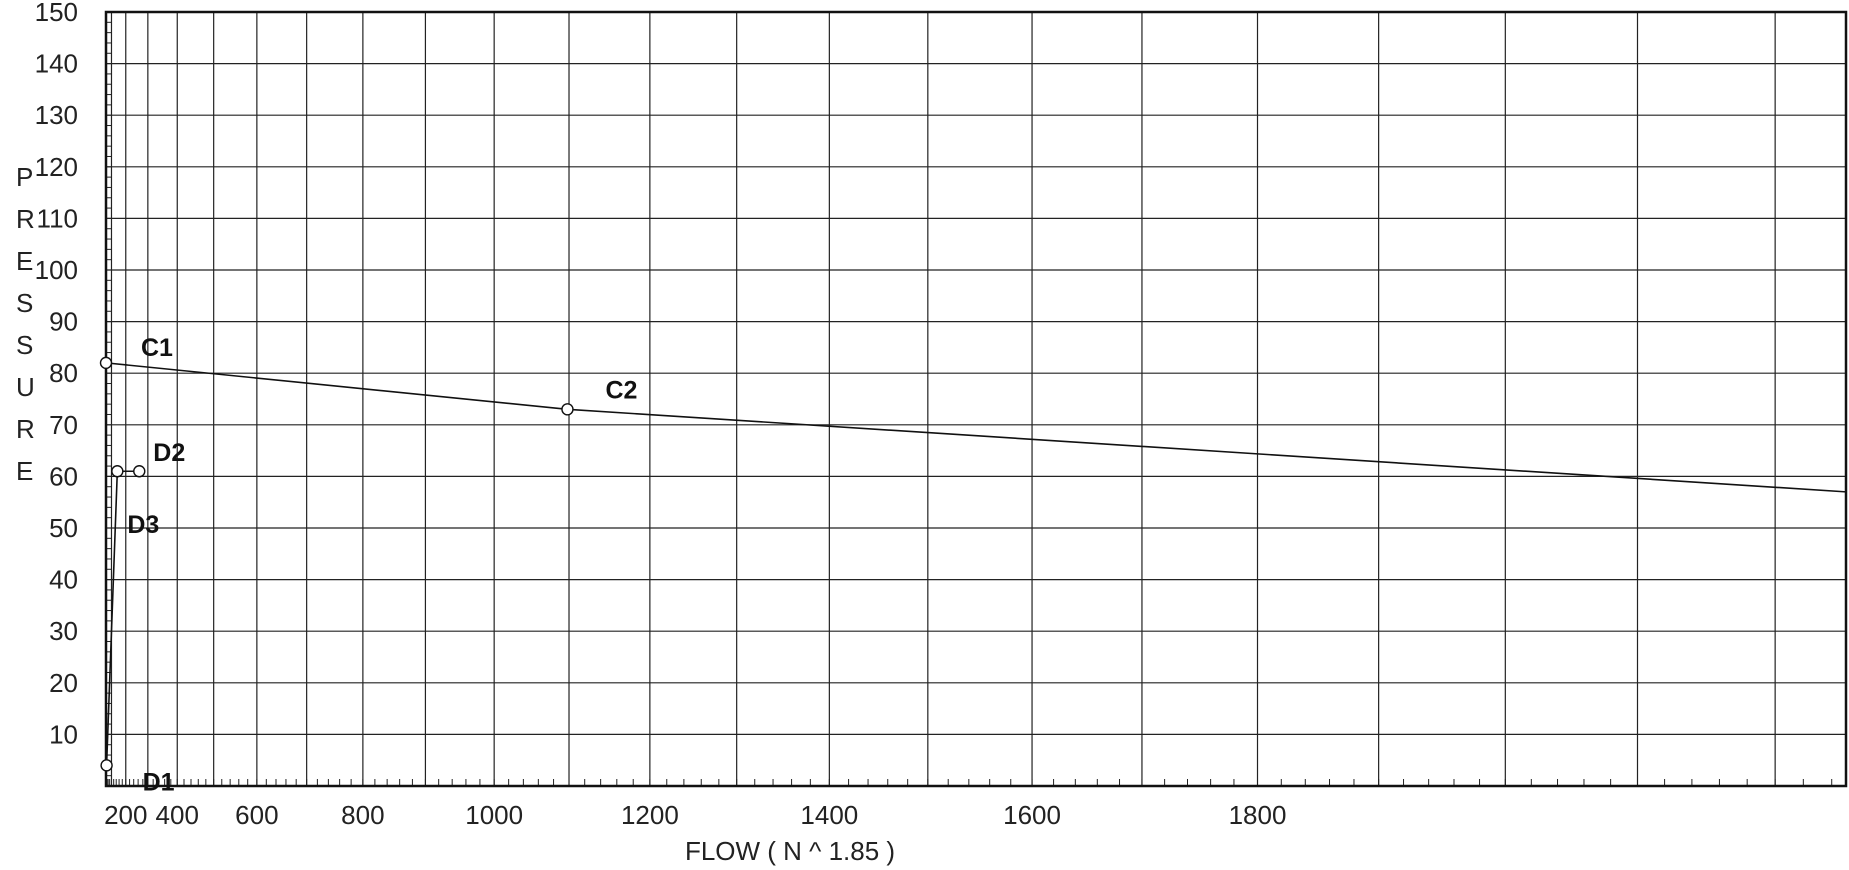 The width and height of the screenshot is (1849, 870). Describe the element at coordinates (56, 13) in the screenshot. I see `y-tick-label: 150` at that location.